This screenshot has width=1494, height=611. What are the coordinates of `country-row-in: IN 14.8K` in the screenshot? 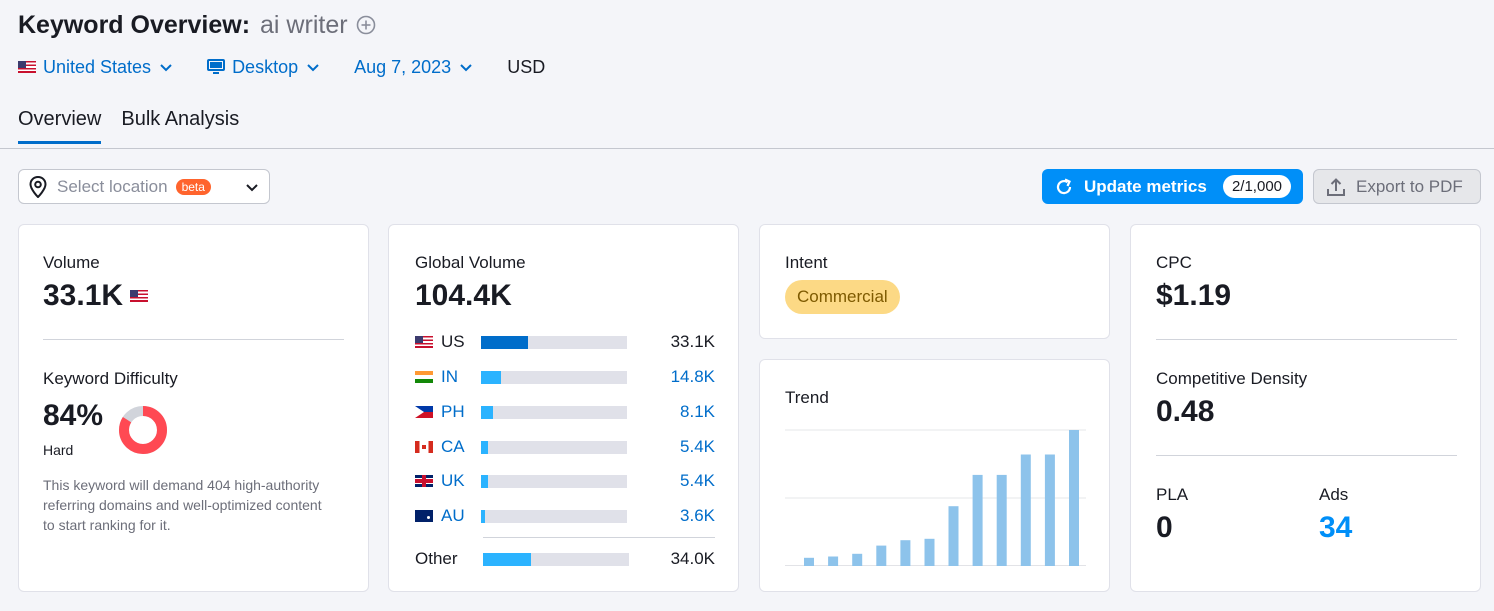 It's located at (565, 377).